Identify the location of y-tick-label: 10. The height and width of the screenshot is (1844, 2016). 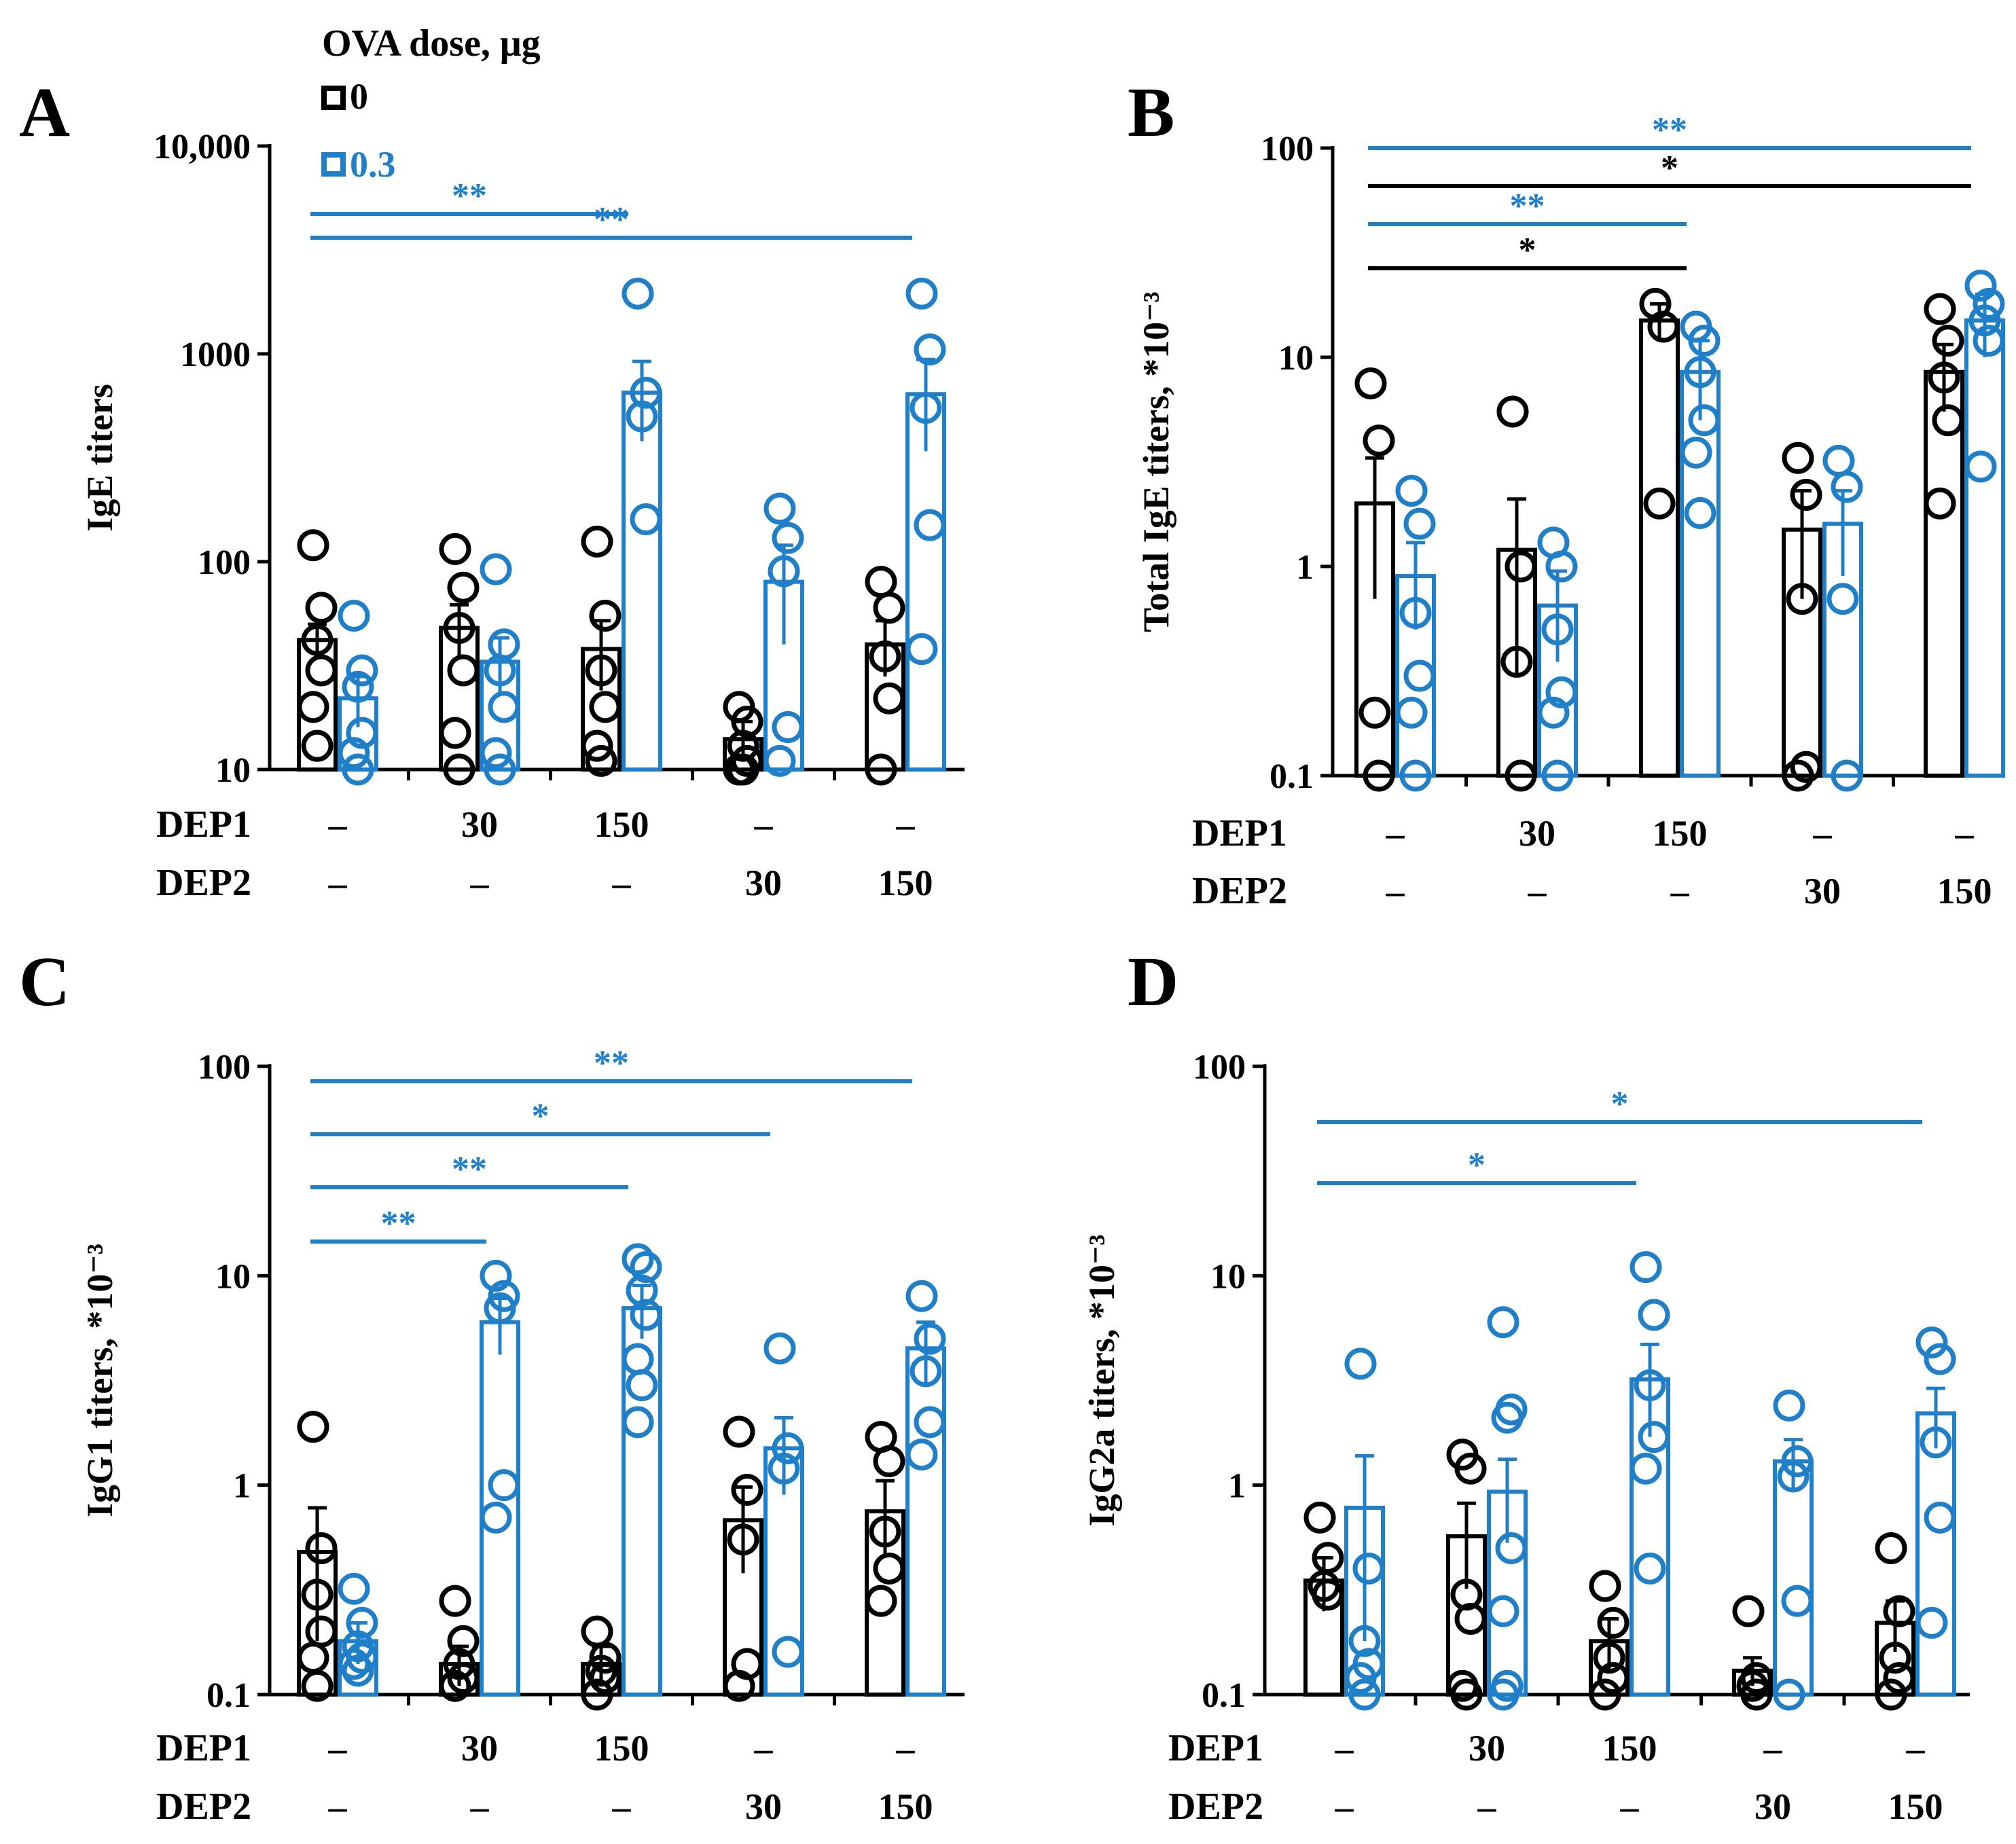
(233, 1276).